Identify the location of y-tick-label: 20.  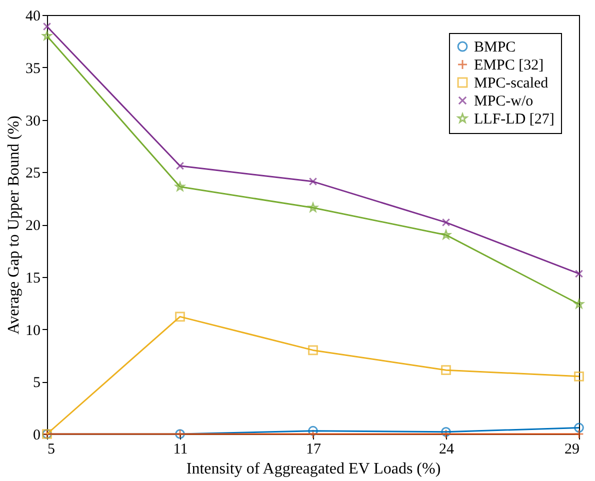
(33, 226).